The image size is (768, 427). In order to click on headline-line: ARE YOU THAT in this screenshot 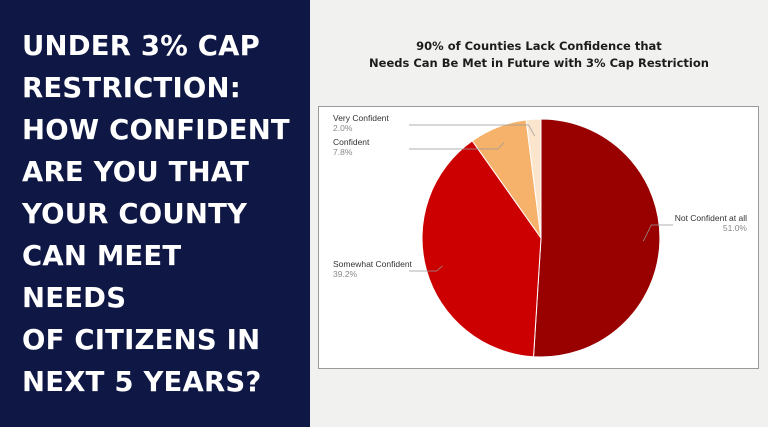, I will do `click(136, 171)`.